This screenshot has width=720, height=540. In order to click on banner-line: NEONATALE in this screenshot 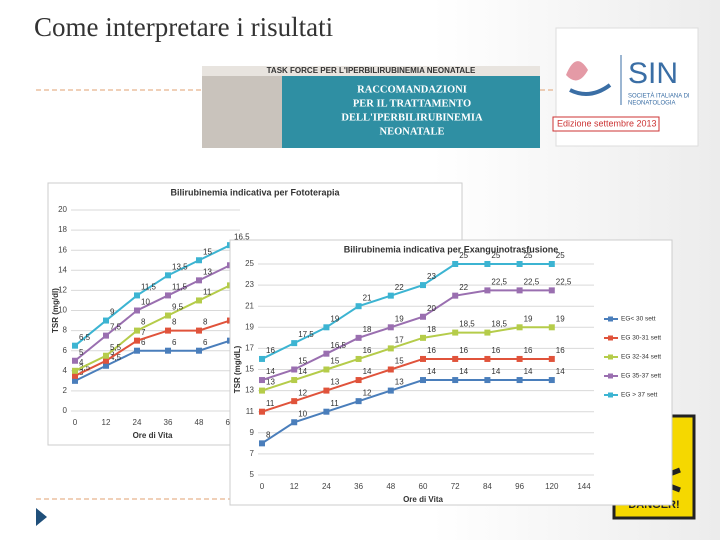, I will do `click(412, 131)`.